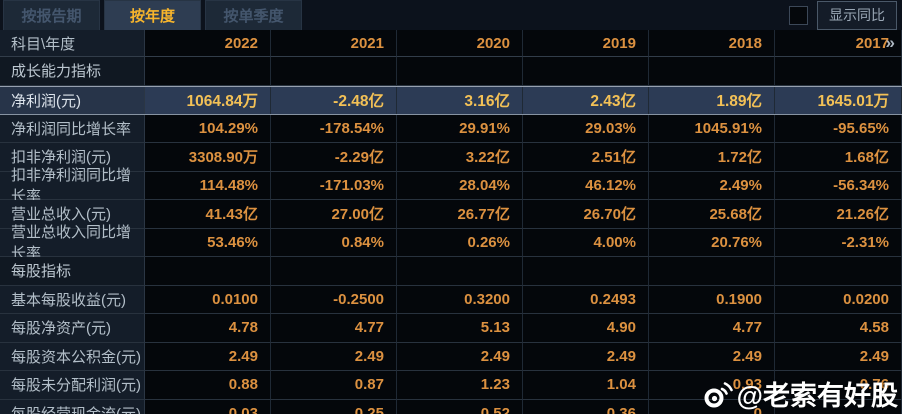 Image resolution: width=902 pixels, height=414 pixels. What do you see at coordinates (460, 385) in the screenshot?
I see `value-cell: 1.23` at bounding box center [460, 385].